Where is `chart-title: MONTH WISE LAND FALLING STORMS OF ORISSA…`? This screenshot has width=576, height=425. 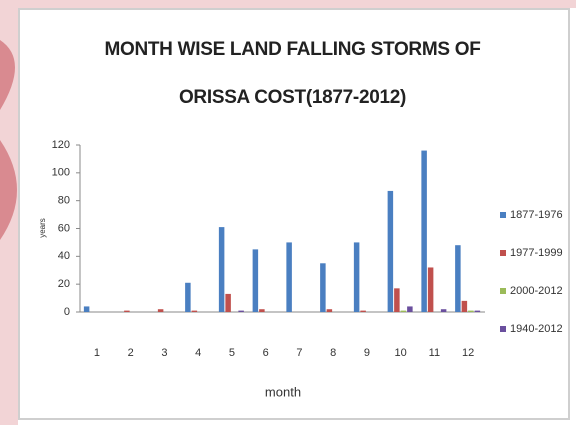 chart-title: MONTH WISE LAND FALLING STORMS OF ORISSA… is located at coordinates (292, 73).